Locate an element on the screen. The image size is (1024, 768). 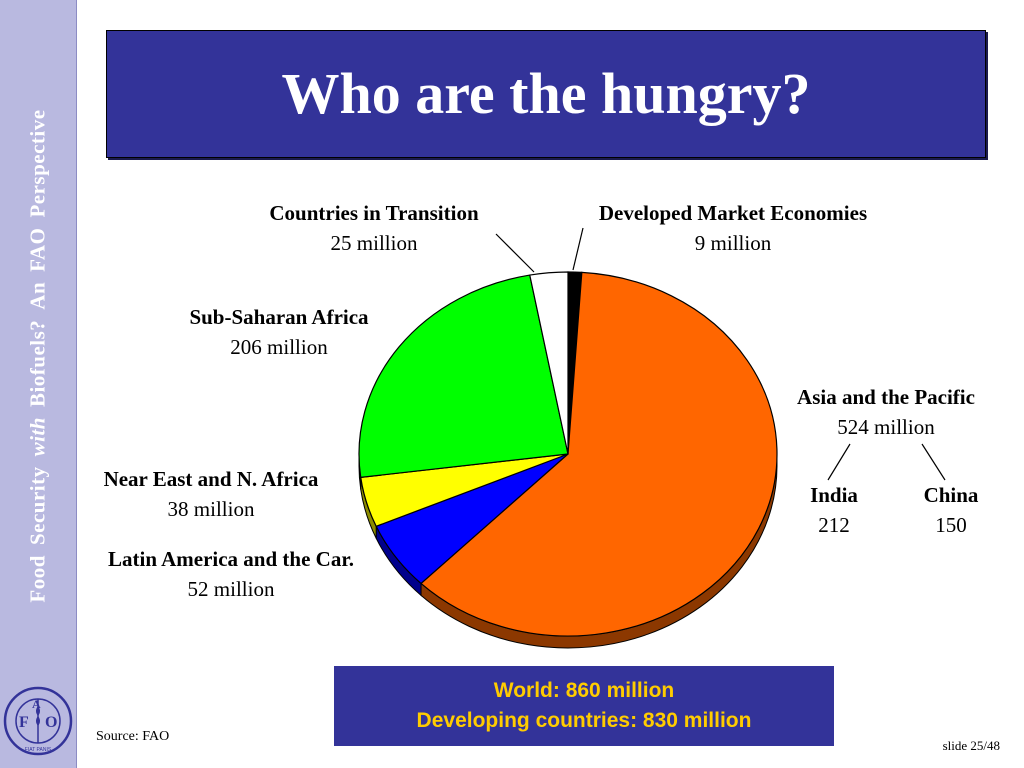
source-note: Source: FAO is located at coordinates (133, 736).